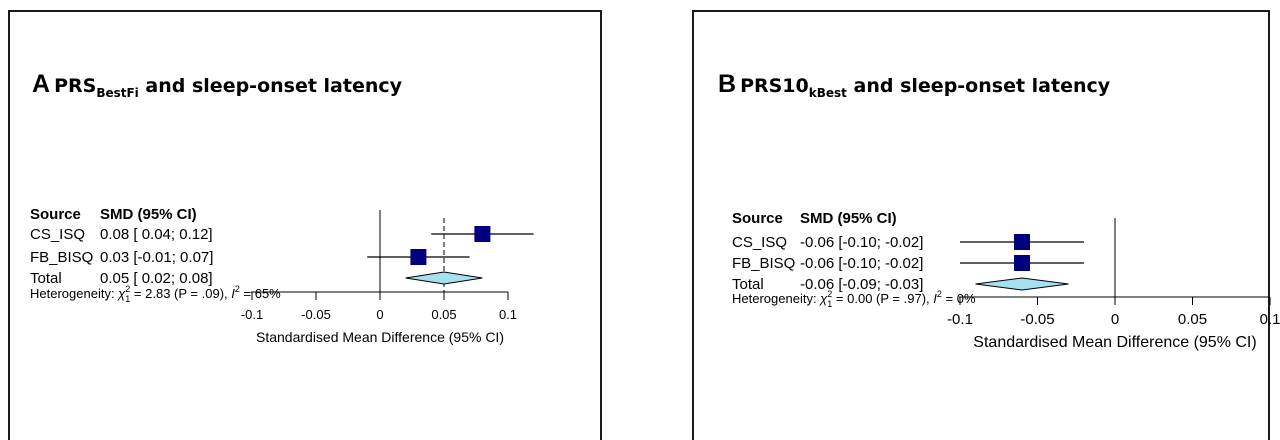 The height and width of the screenshot is (440, 1280). What do you see at coordinates (774, 86) in the screenshot?
I see `title-main: PRS10` at bounding box center [774, 86].